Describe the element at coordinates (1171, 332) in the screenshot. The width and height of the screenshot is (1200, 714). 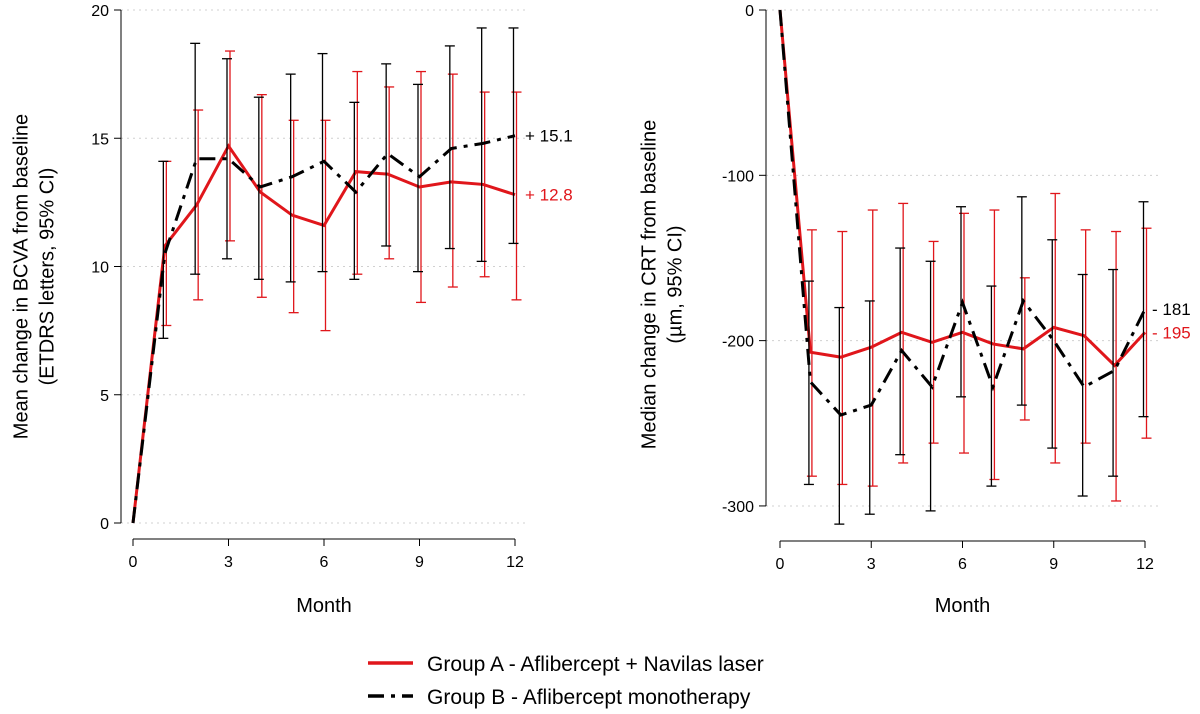
I see `end-value-label: - 195` at that location.